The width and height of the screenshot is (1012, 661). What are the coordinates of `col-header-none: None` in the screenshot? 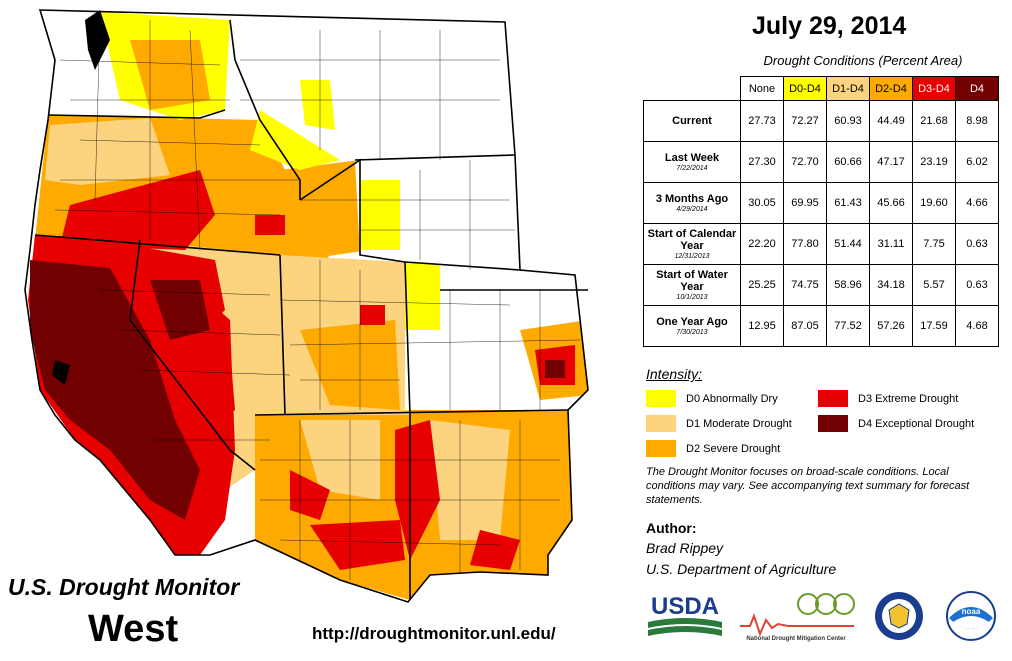 It's located at (762, 88).